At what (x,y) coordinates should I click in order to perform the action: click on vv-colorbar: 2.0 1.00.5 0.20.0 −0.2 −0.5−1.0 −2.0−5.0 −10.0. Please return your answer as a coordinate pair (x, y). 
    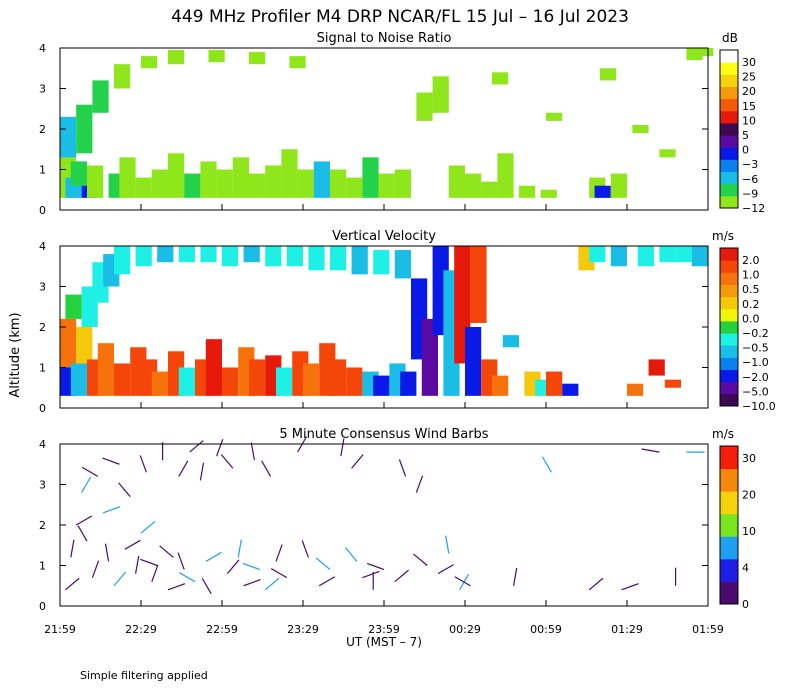
    Looking at the image, I should click on (747, 330).